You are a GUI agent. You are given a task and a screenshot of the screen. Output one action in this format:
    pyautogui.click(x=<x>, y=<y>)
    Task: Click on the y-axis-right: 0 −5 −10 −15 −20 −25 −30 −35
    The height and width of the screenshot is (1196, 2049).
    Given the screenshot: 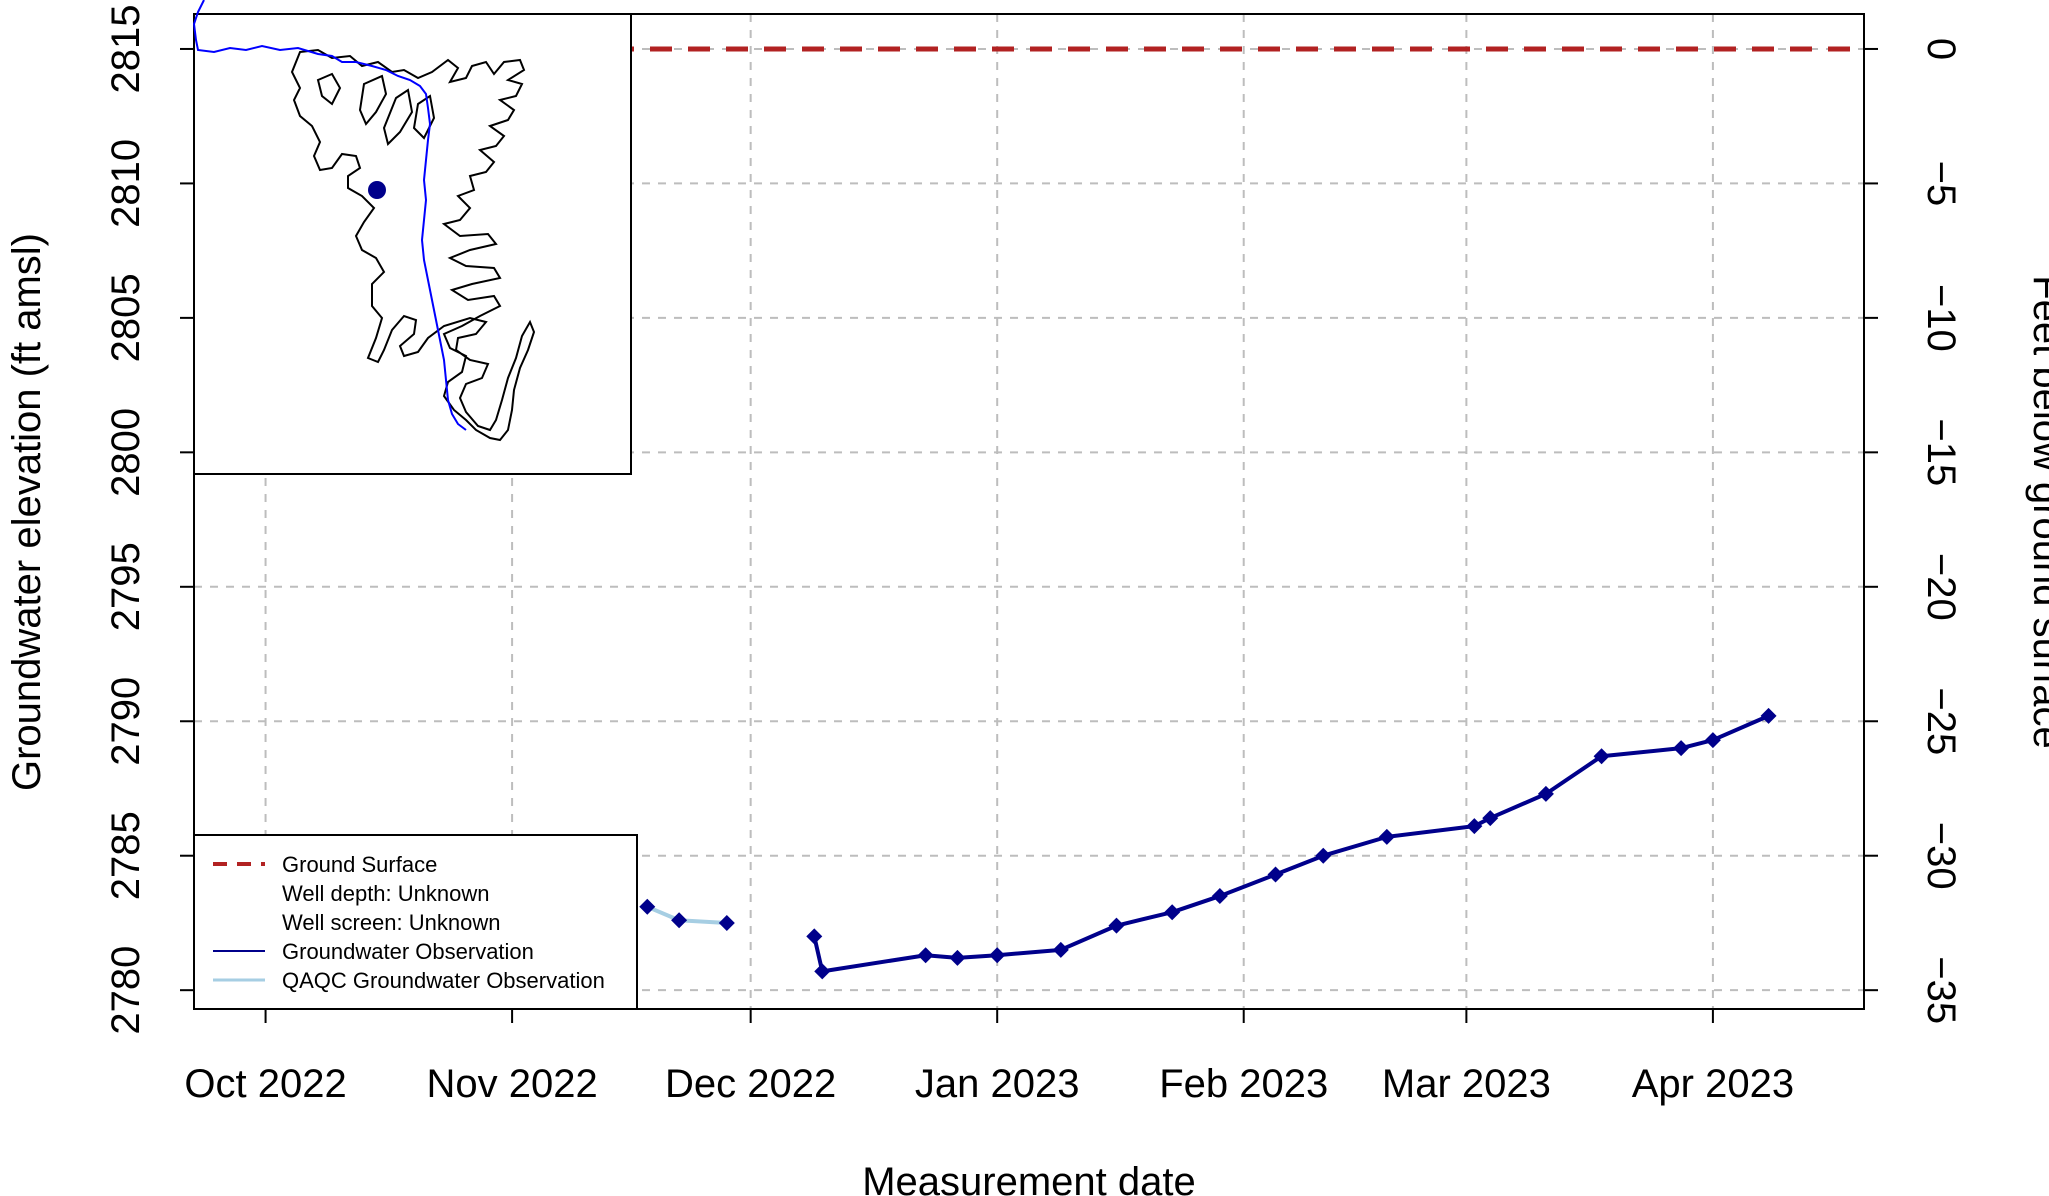 What is the action you would take?
    pyautogui.click(x=1913, y=531)
    